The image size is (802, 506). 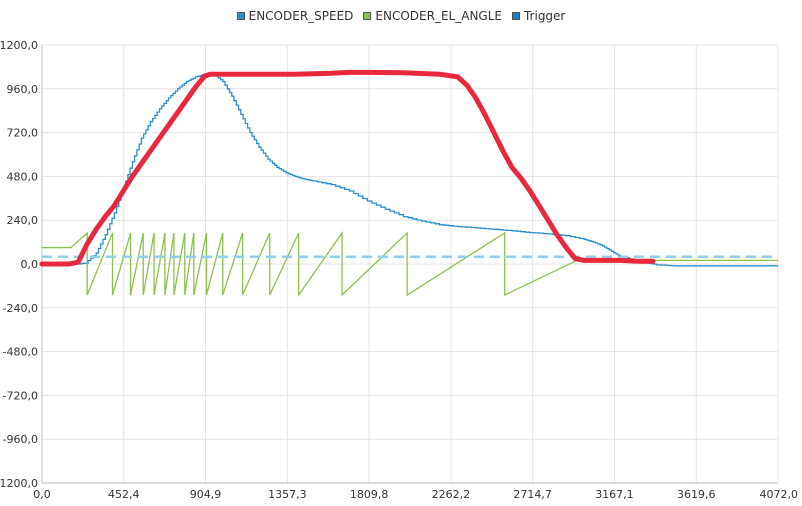 What do you see at coordinates (19, 45) in the screenshot?
I see `y-tick-label: 1200,0` at bounding box center [19, 45].